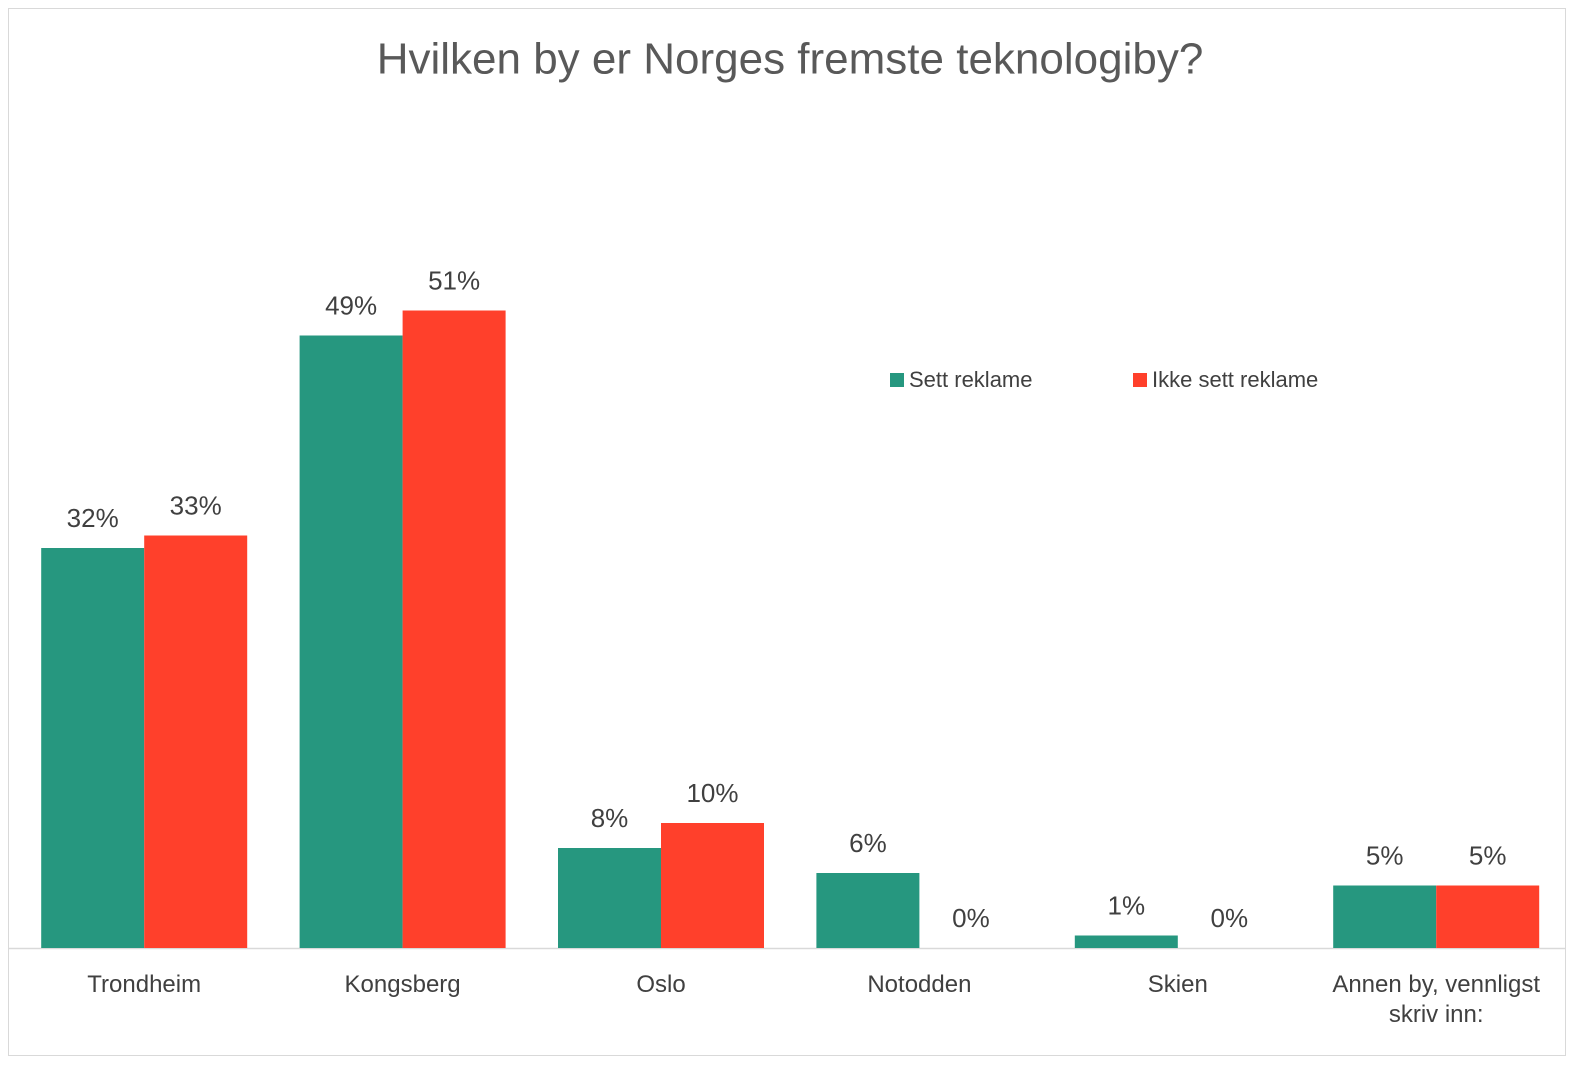 The width and height of the screenshot is (1591, 1074). What do you see at coordinates (1177, 984) in the screenshot?
I see `x-tick-label: Skien` at bounding box center [1177, 984].